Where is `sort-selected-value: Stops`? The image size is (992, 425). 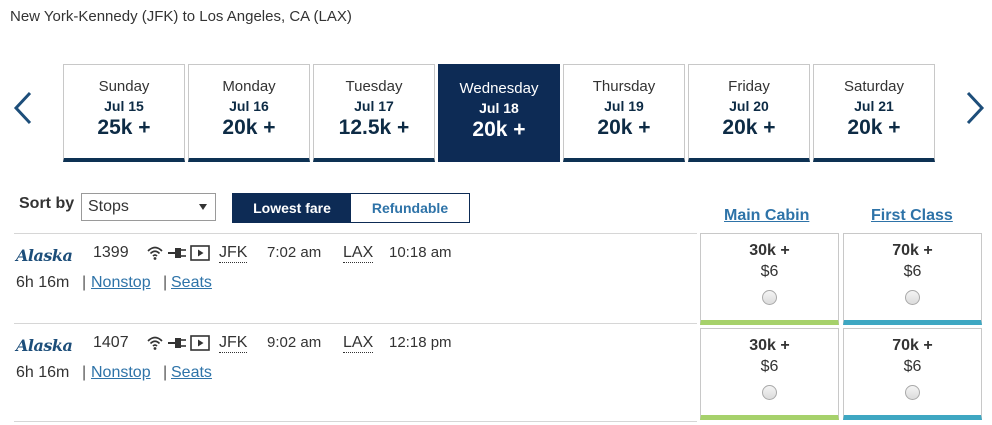 sort-selected-value: Stops is located at coordinates (108, 206).